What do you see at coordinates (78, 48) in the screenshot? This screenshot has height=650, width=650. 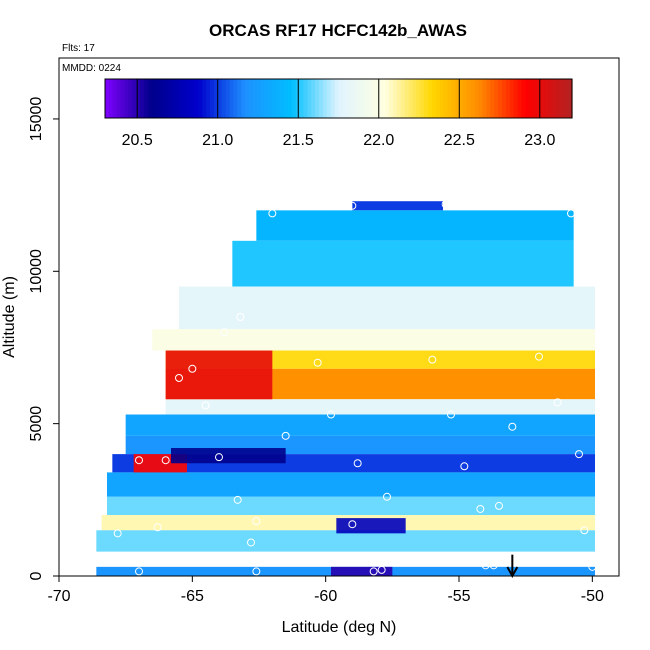 I see `flights-label: Flts: 17` at bounding box center [78, 48].